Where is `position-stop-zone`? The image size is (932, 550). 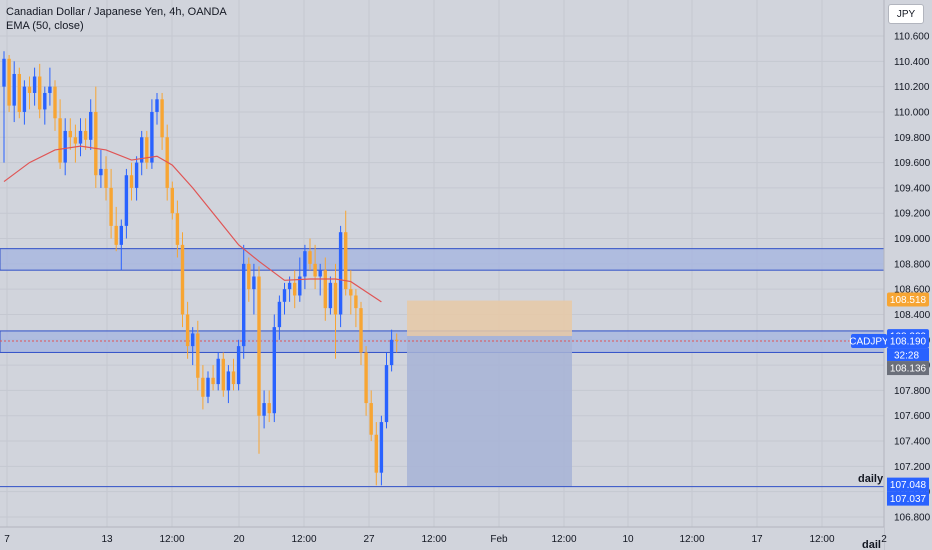
position-stop-zone is located at coordinates (489, 411).